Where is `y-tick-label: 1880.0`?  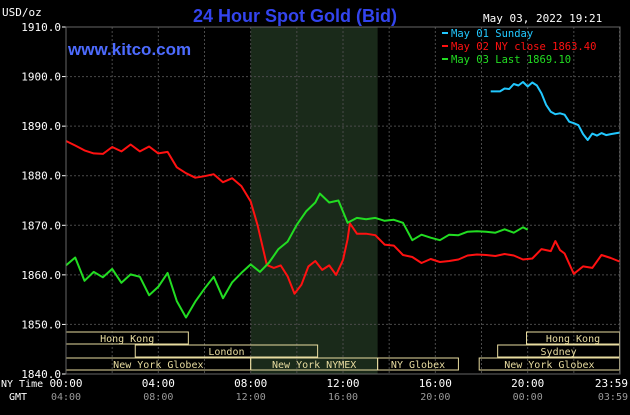
y-tick-label: 1880.0 is located at coordinates (41, 176).